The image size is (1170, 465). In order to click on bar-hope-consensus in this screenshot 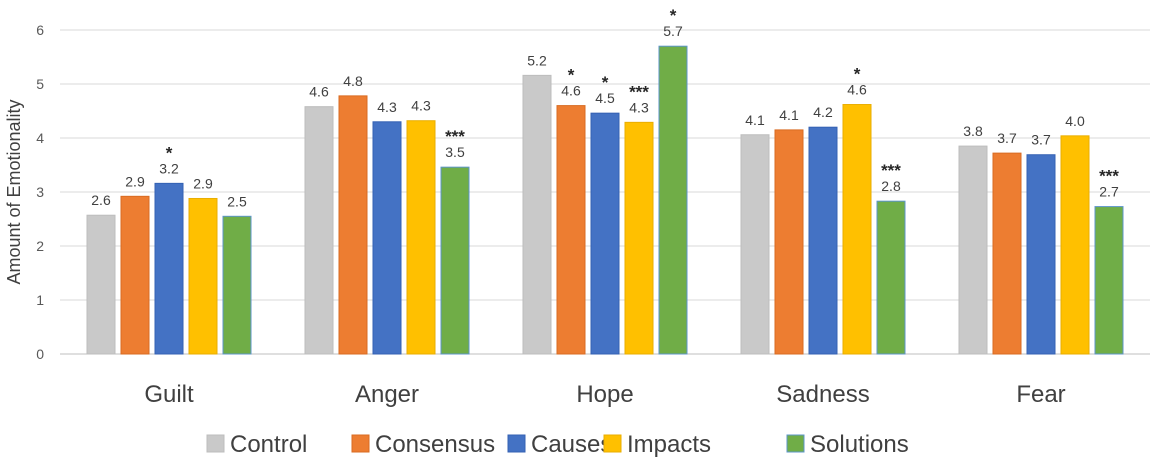, I will do `click(571, 230)`.